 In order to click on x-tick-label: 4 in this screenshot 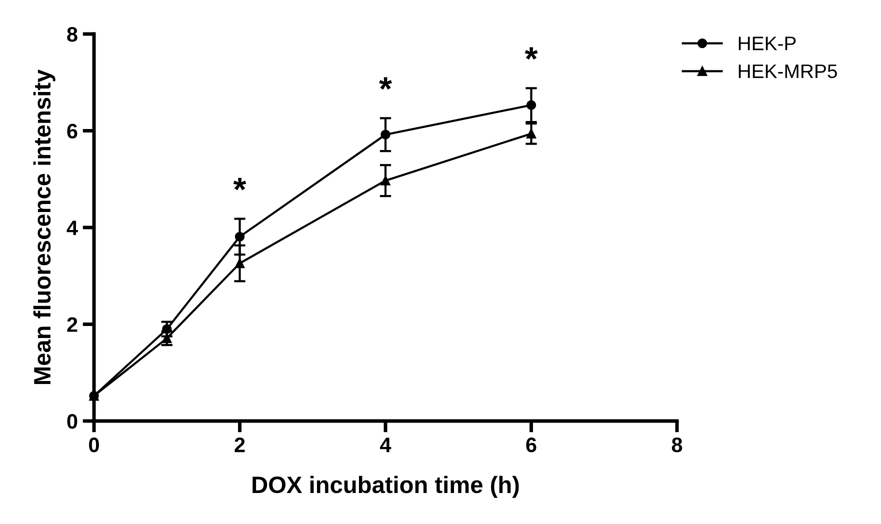, I will do `click(386, 445)`.